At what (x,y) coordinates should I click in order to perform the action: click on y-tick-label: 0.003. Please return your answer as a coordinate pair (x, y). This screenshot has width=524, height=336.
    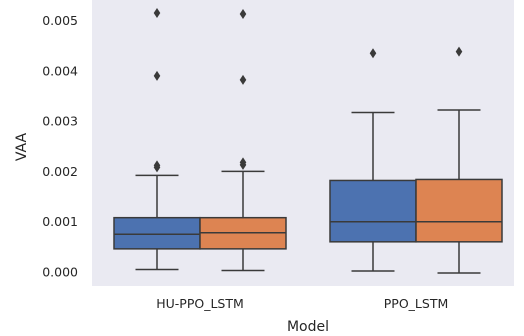
    Looking at the image, I should click on (60, 121).